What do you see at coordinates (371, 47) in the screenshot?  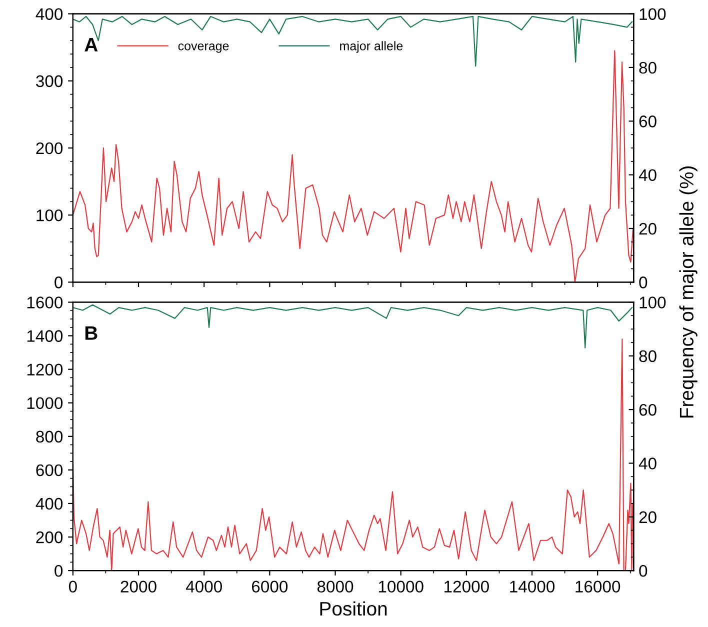 I see `legend-label: major allele` at bounding box center [371, 47].